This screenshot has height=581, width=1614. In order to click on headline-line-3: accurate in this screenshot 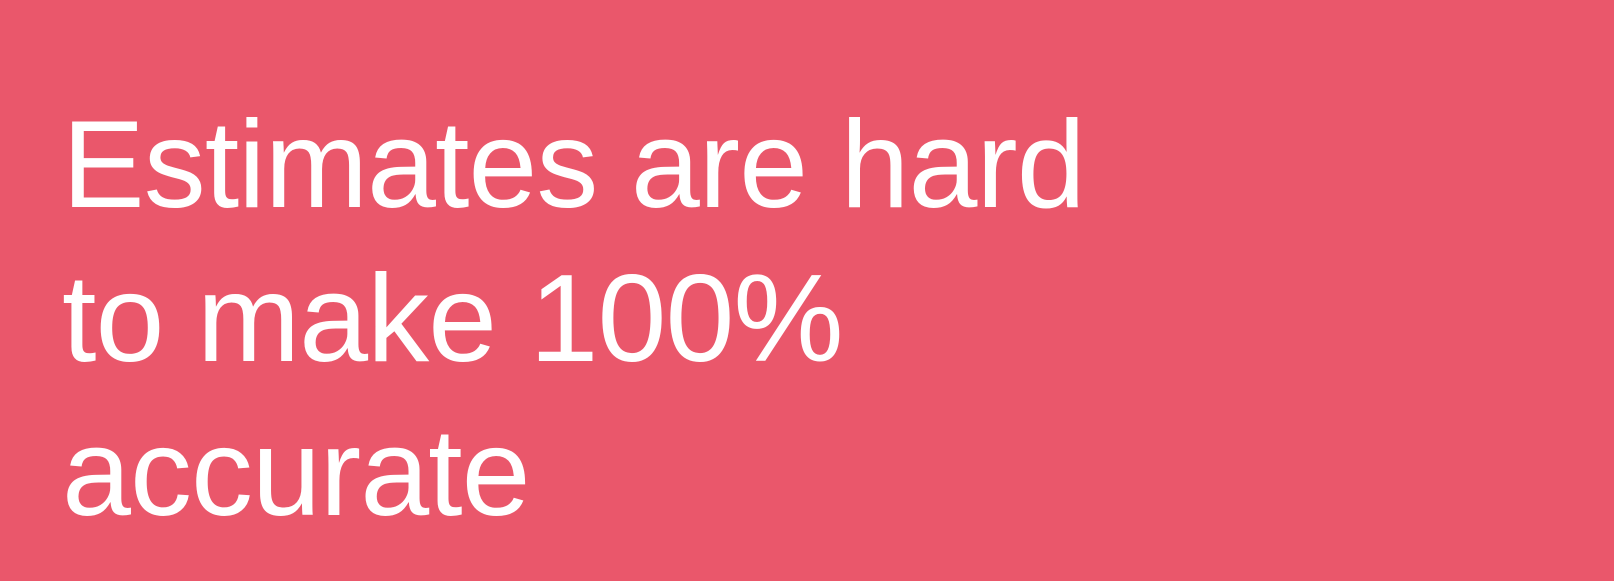, I will do `click(296, 473)`.